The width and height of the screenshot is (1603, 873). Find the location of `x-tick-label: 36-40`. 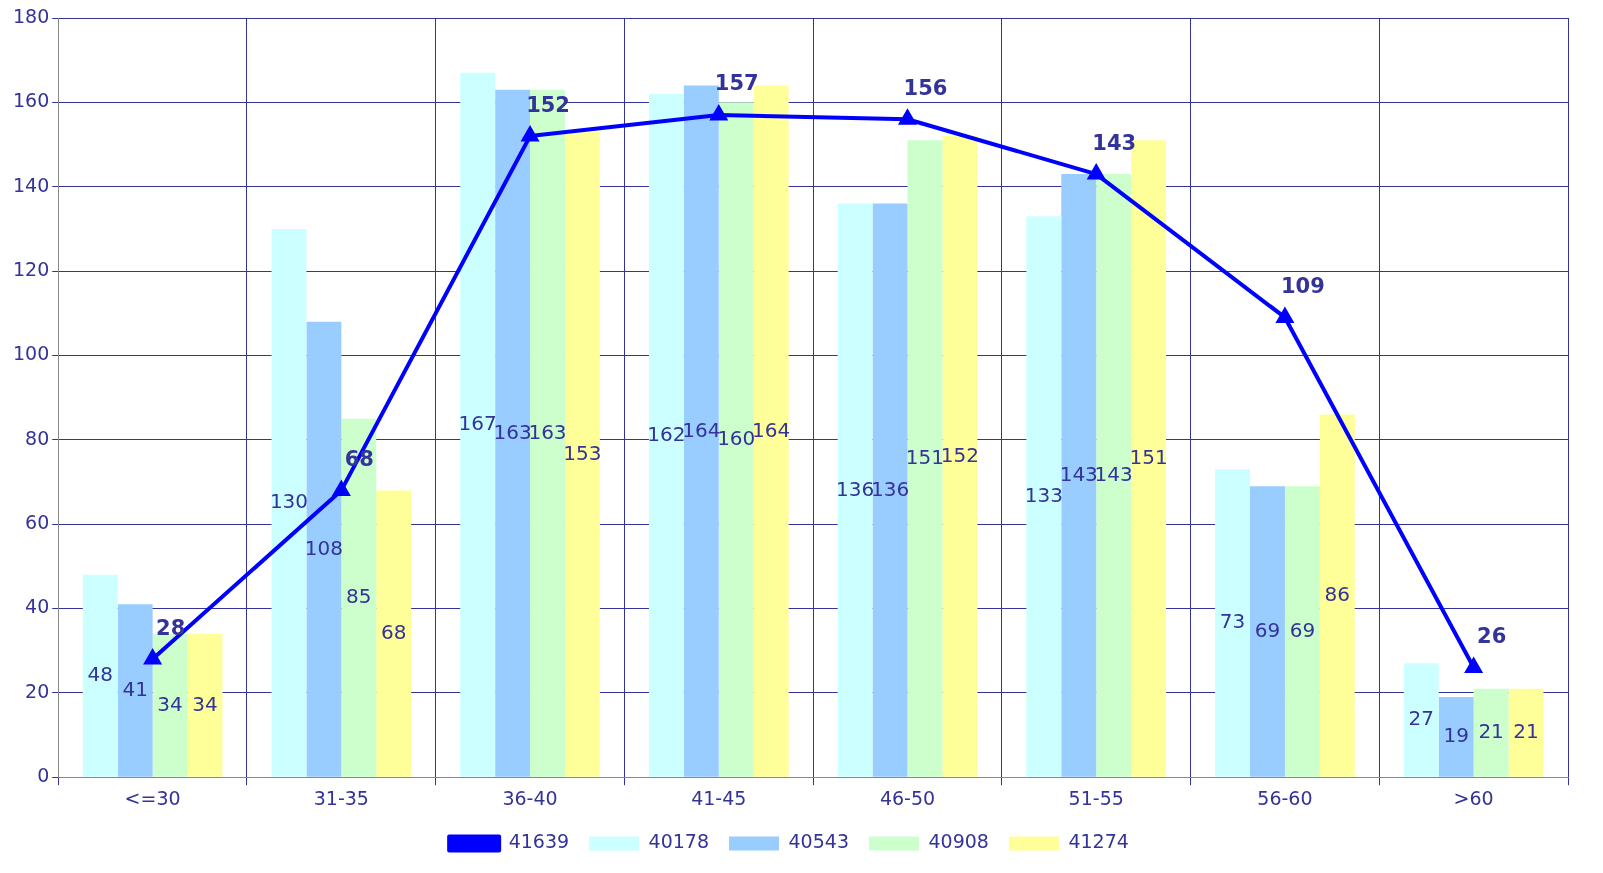

x-tick-label: 36-40 is located at coordinates (530, 797).